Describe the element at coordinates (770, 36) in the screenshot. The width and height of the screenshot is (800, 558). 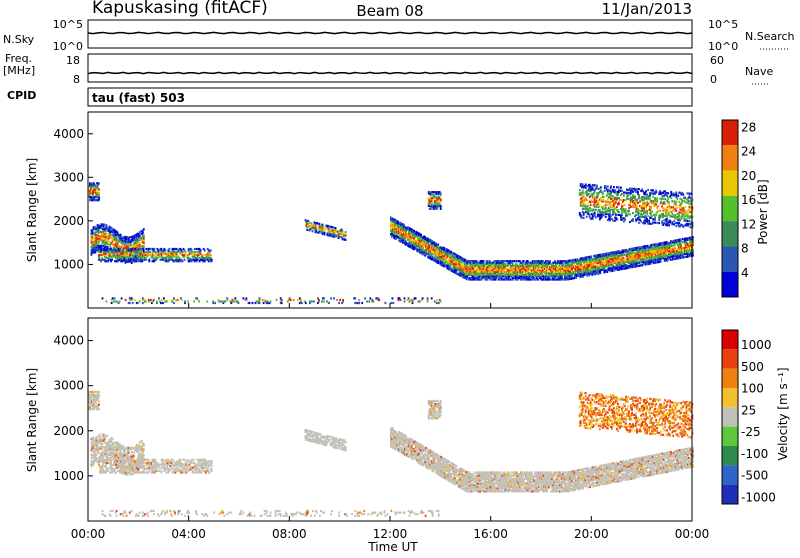
I see `nsearch-label: N.Search` at that location.